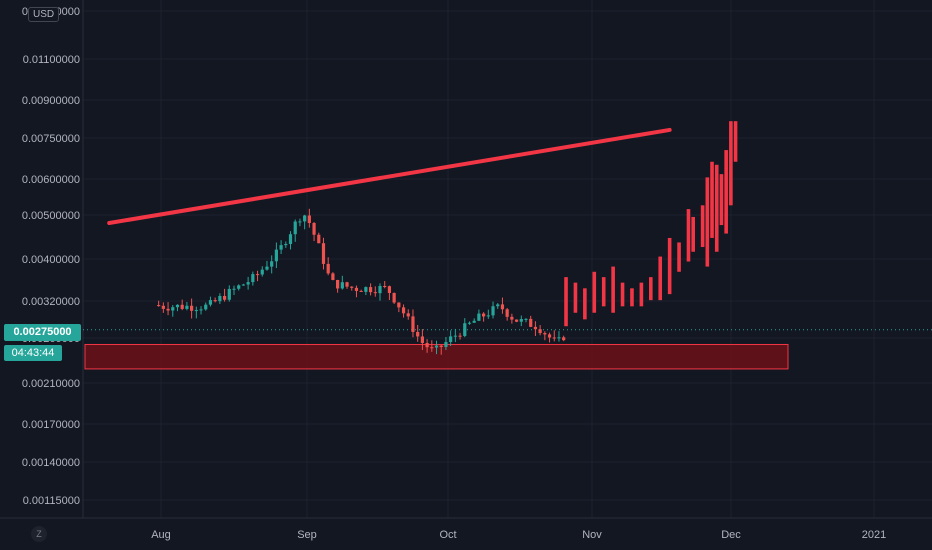  Describe the element at coordinates (51, 302) in the screenshot. I see `y-tick-label: 0.00320000` at that location.